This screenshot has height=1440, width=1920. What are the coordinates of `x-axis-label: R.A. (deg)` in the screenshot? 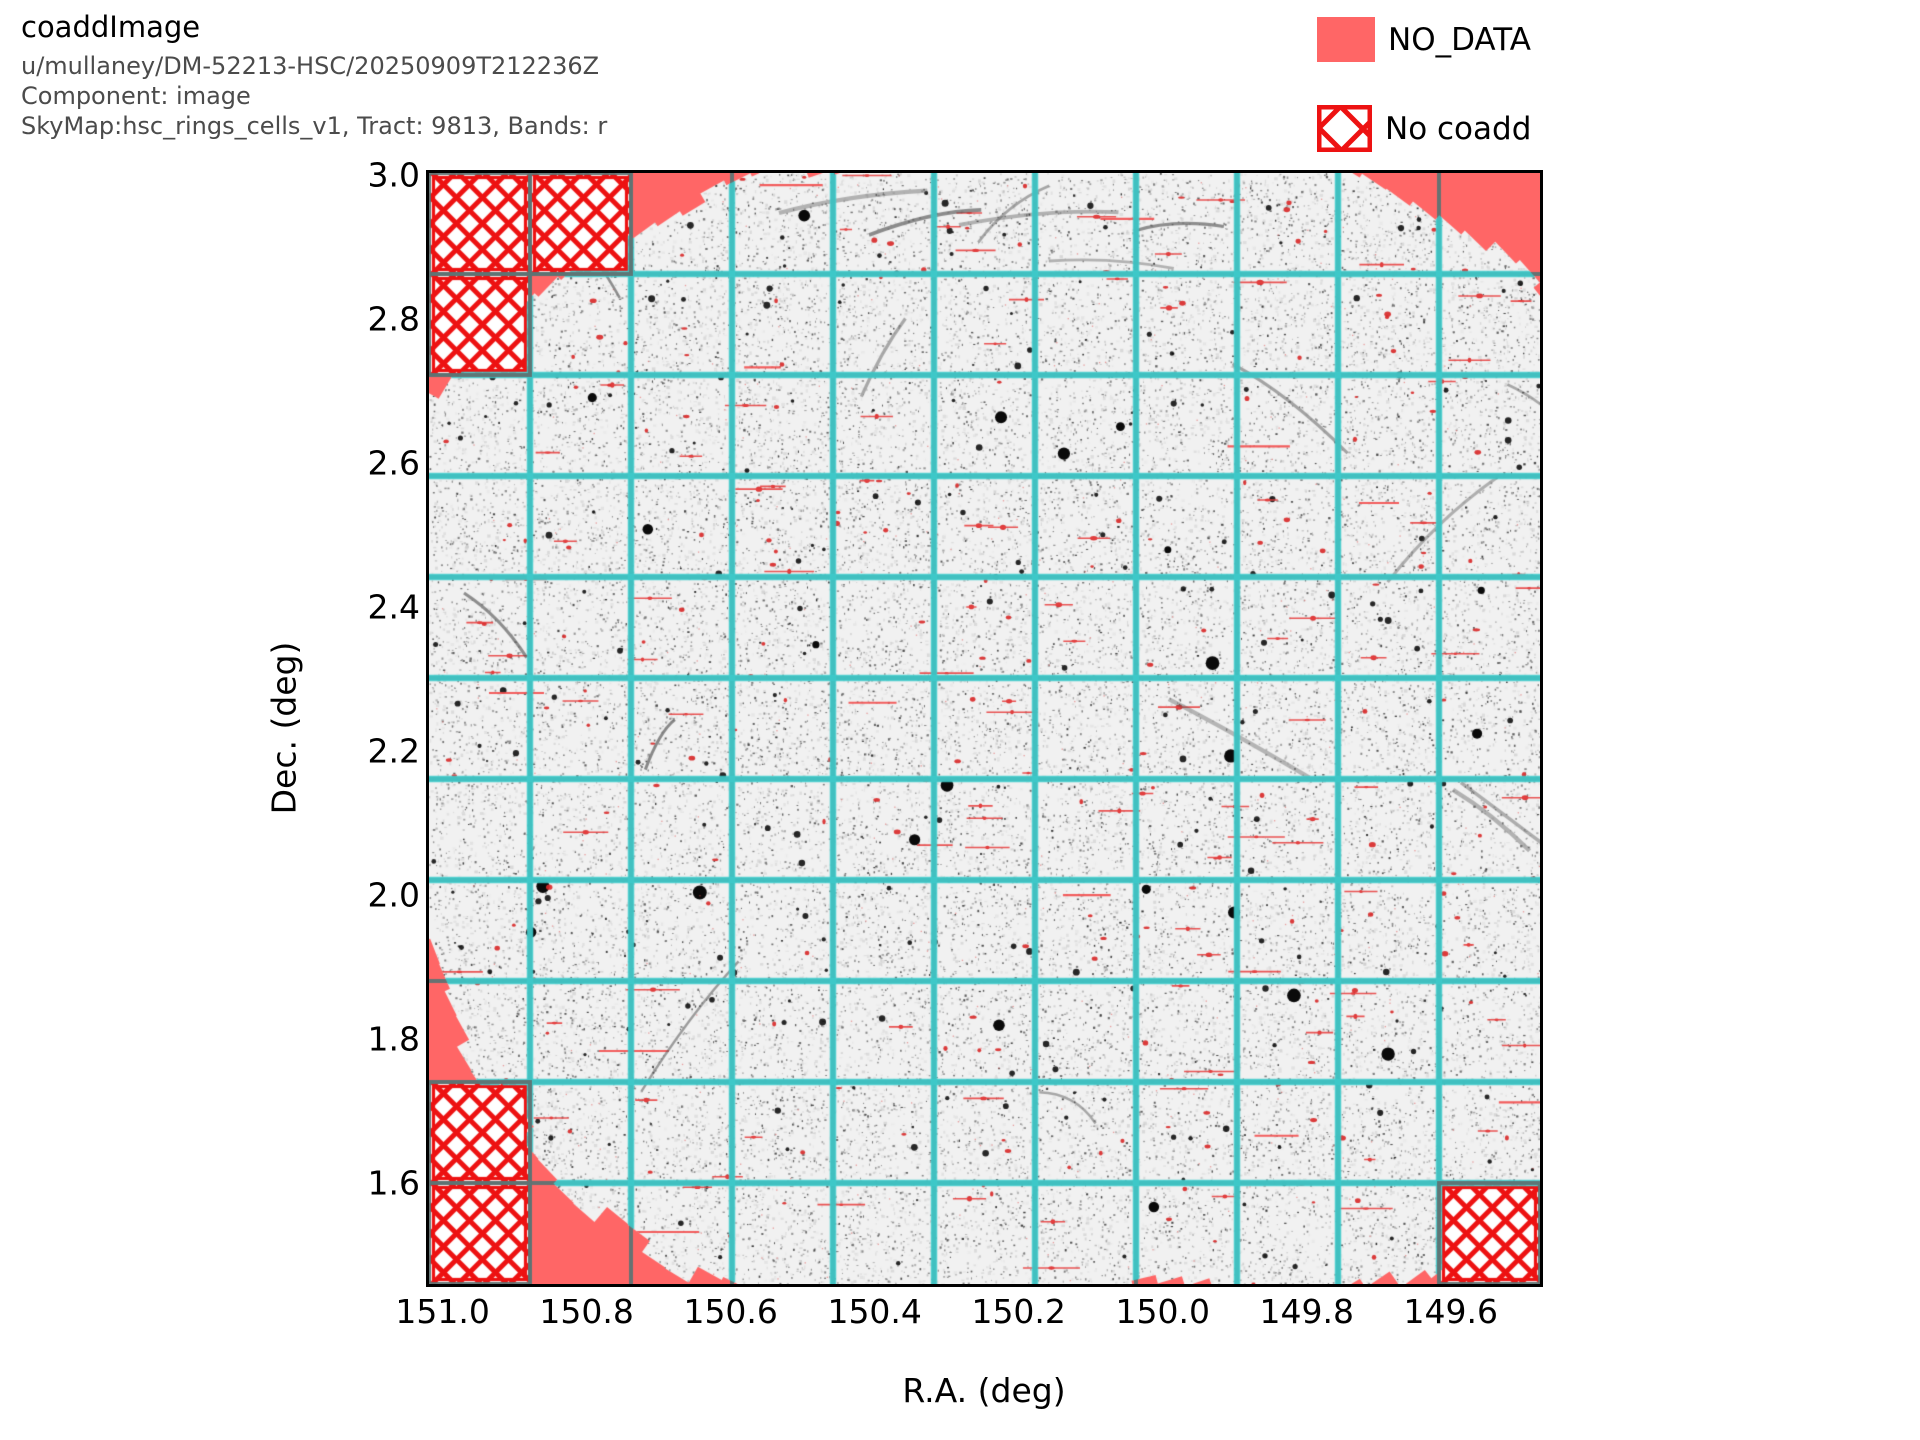 It's located at (984, 1390).